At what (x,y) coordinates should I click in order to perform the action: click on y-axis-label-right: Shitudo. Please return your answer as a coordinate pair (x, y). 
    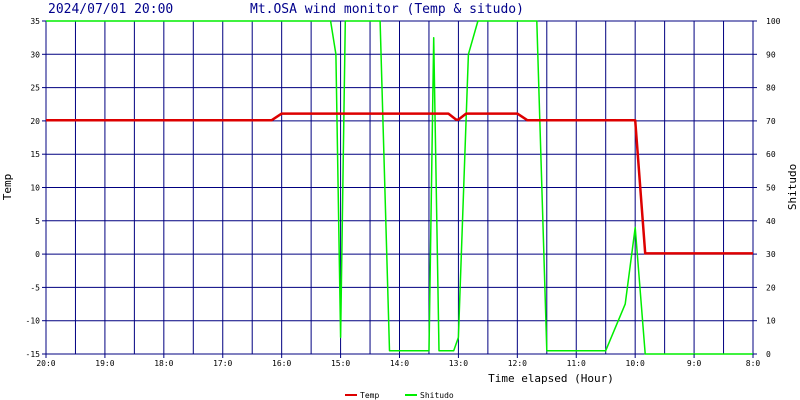
    Looking at the image, I should click on (792, 187).